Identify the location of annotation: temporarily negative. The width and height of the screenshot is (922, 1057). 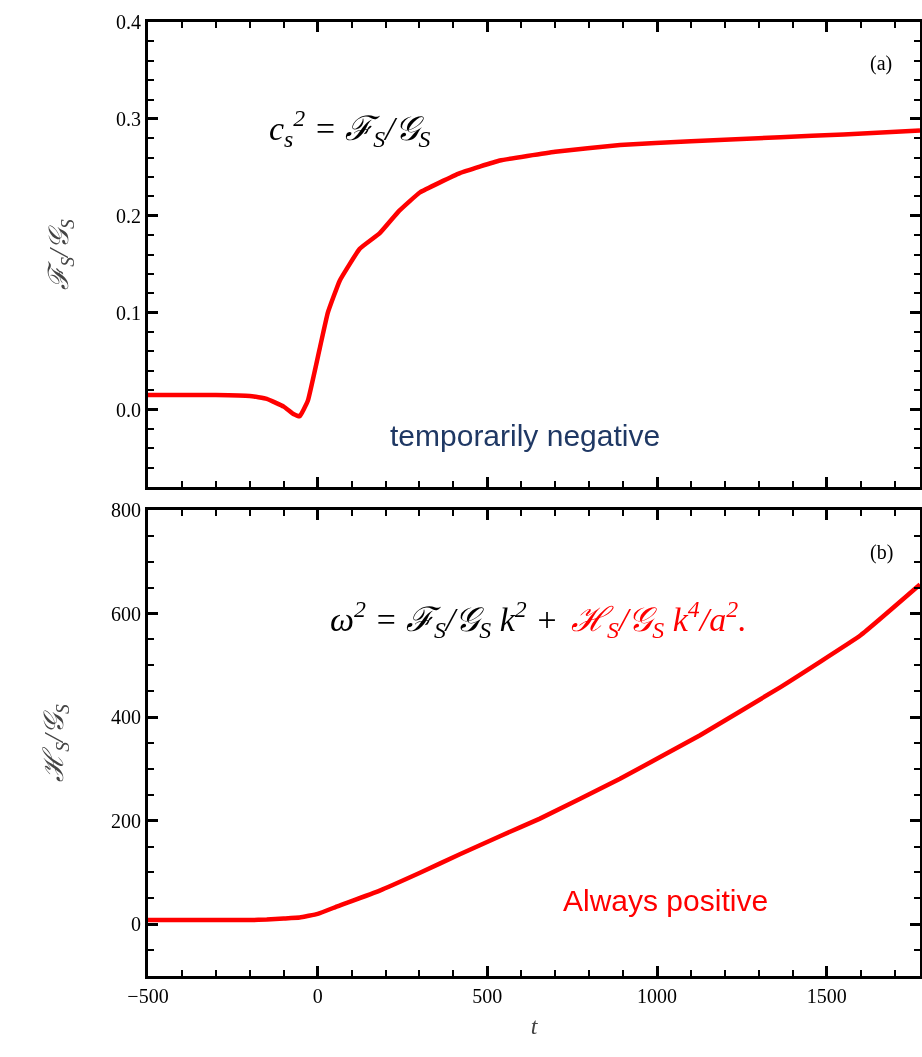
(525, 435).